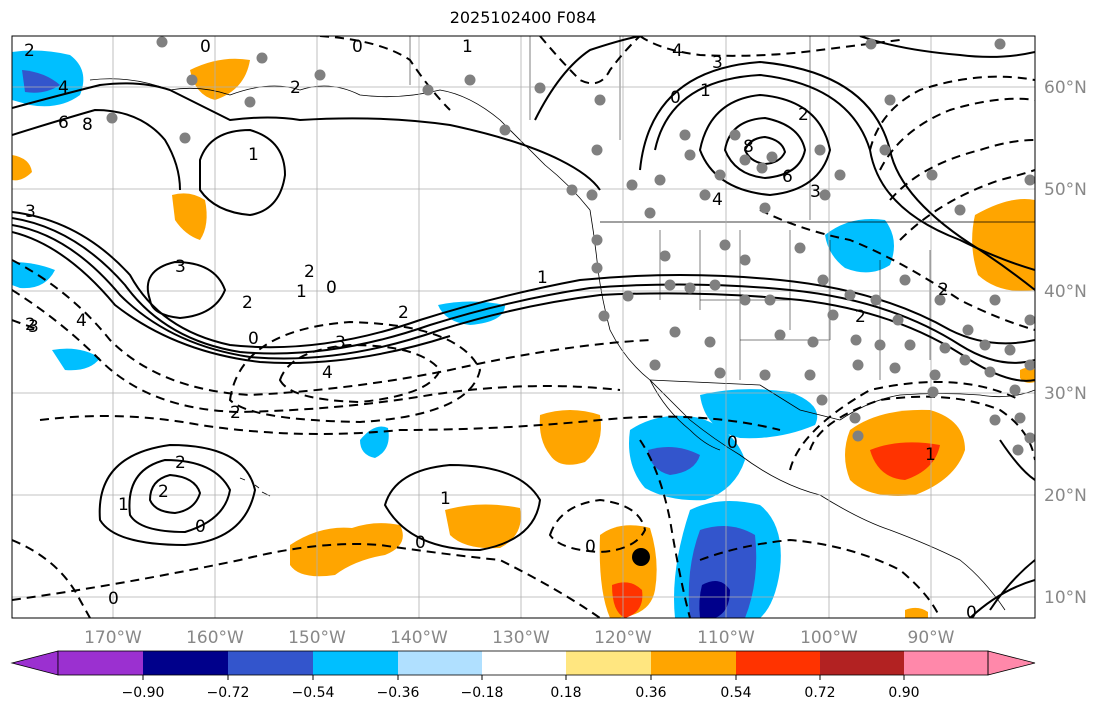  Describe the element at coordinates (912, 552) in the screenshot. I see `central-america-coast` at that location.